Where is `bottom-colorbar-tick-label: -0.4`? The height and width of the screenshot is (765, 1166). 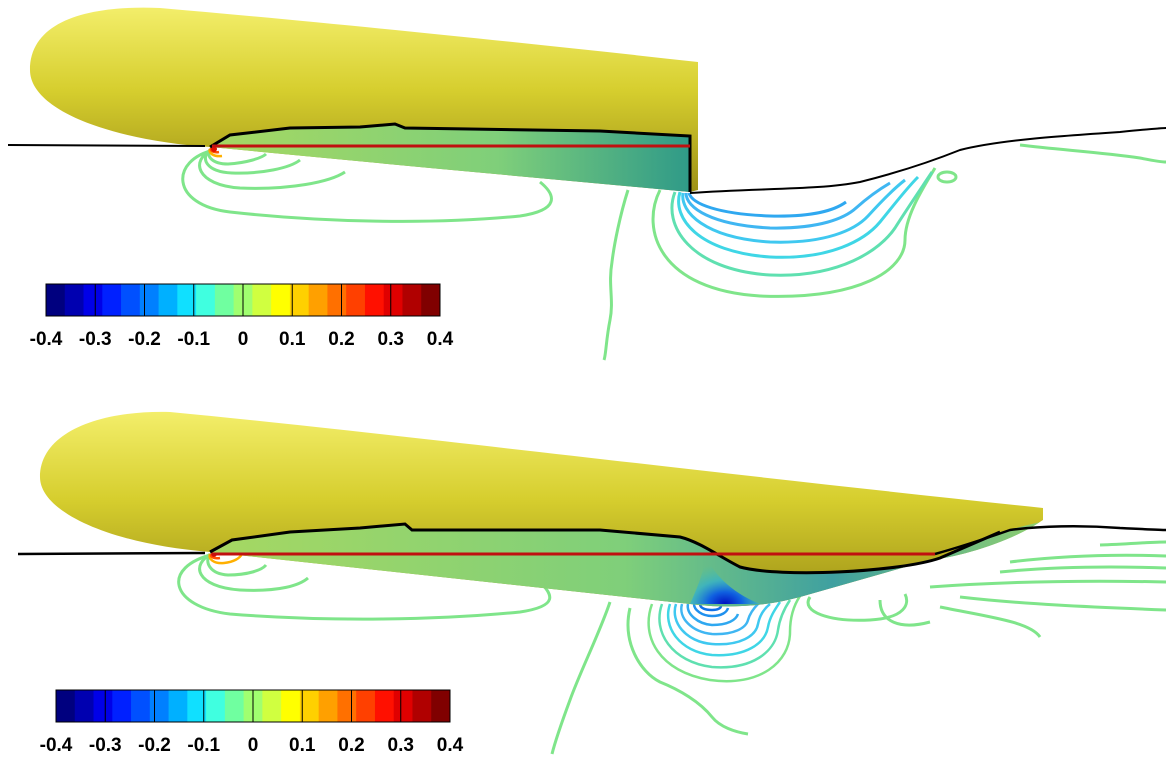 bottom-colorbar-tick-label: -0.4 is located at coordinates (56, 745).